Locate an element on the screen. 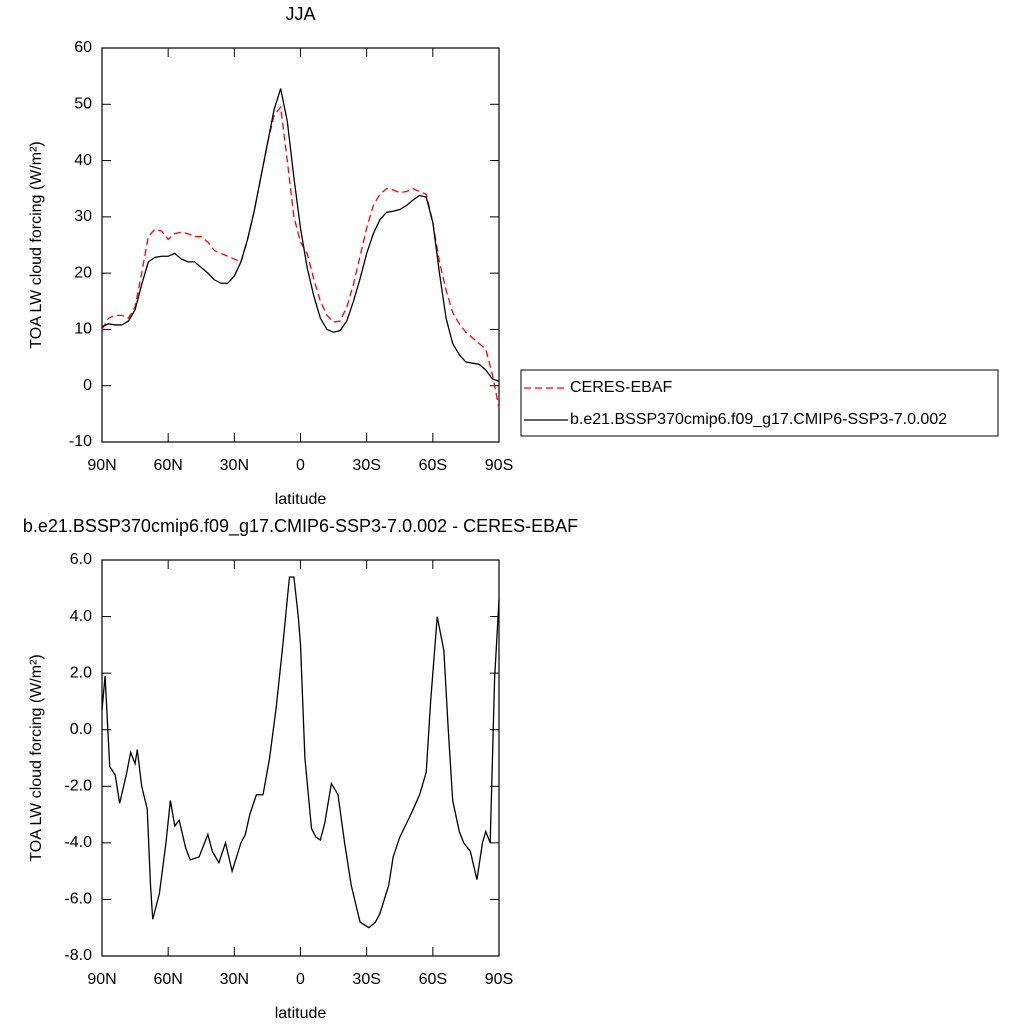 The width and height of the screenshot is (1024, 1024). y-tick-label: 60 is located at coordinates (83, 47).